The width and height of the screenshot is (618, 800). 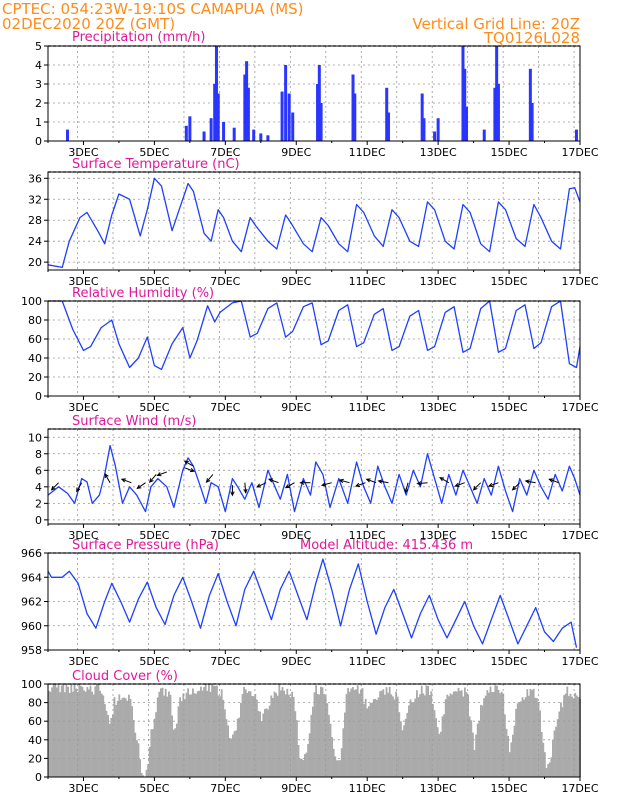 I want to click on series-line, so click(x=312, y=603).